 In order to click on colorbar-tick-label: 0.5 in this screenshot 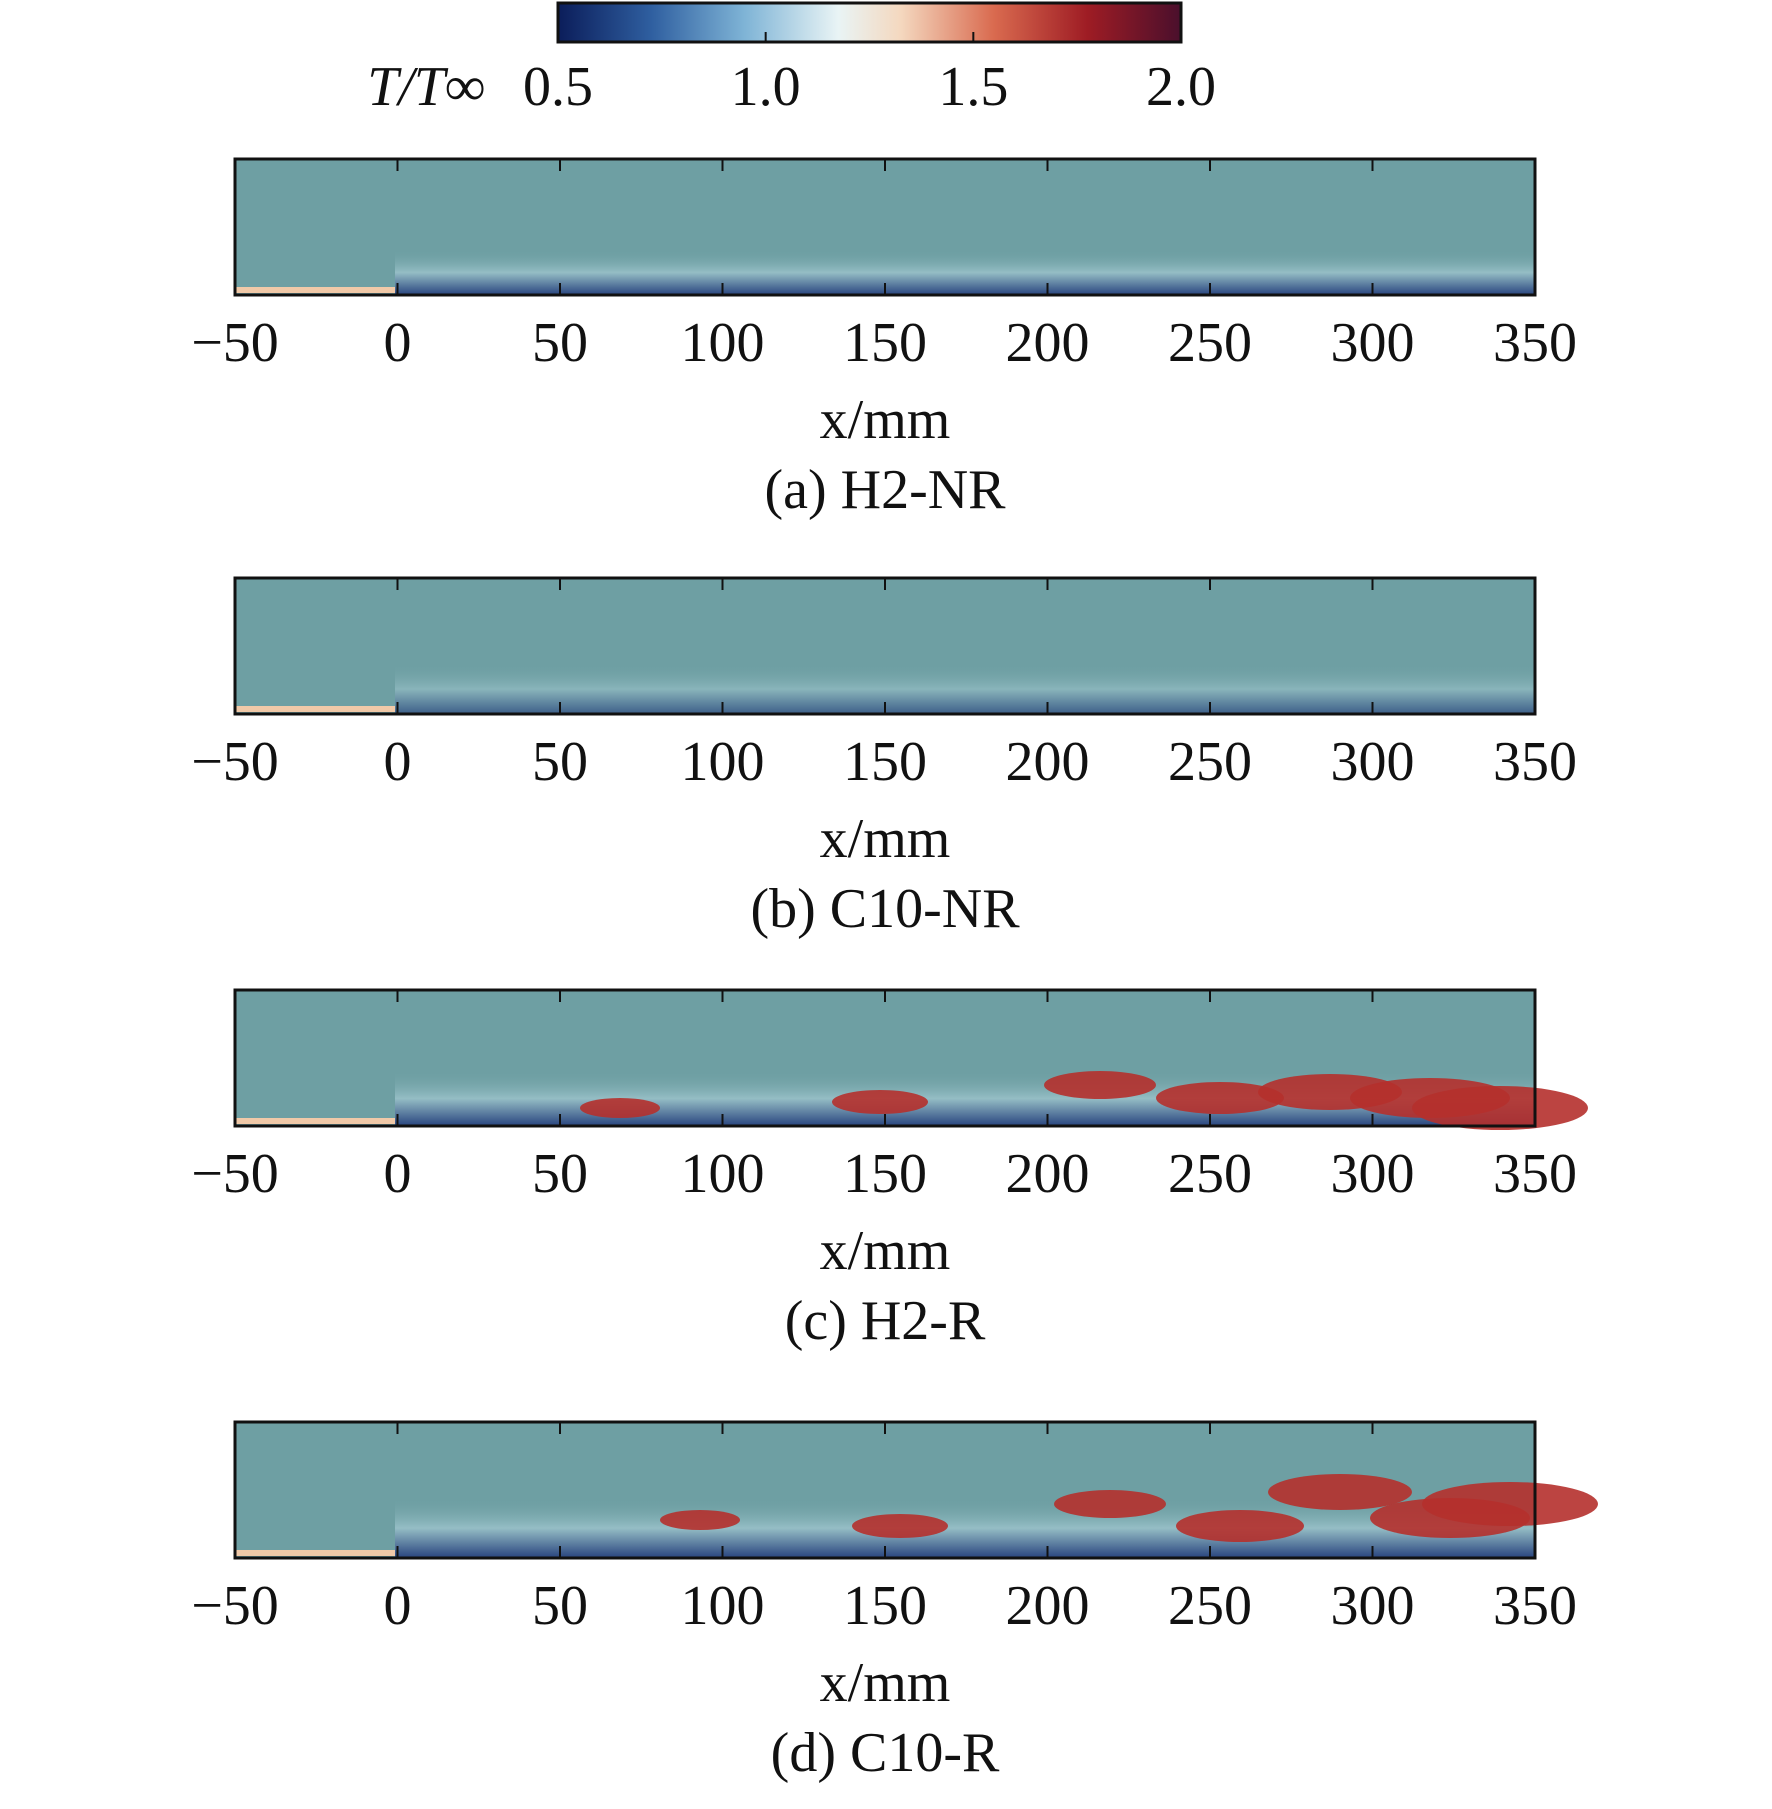, I will do `click(558, 87)`.